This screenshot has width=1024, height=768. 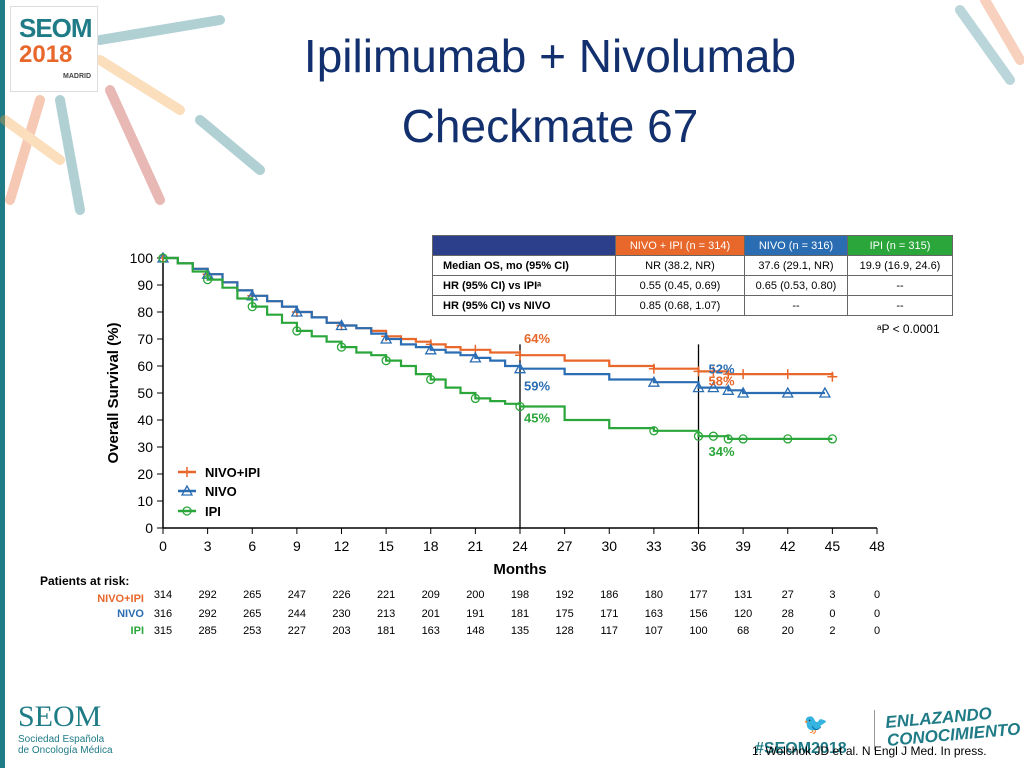 What do you see at coordinates (163, 546) in the screenshot?
I see `x-tick-label: 0` at bounding box center [163, 546].